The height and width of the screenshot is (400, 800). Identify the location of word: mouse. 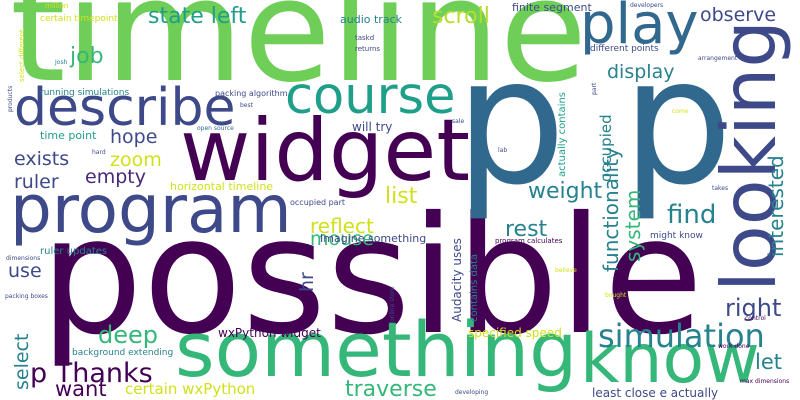
(342, 239).